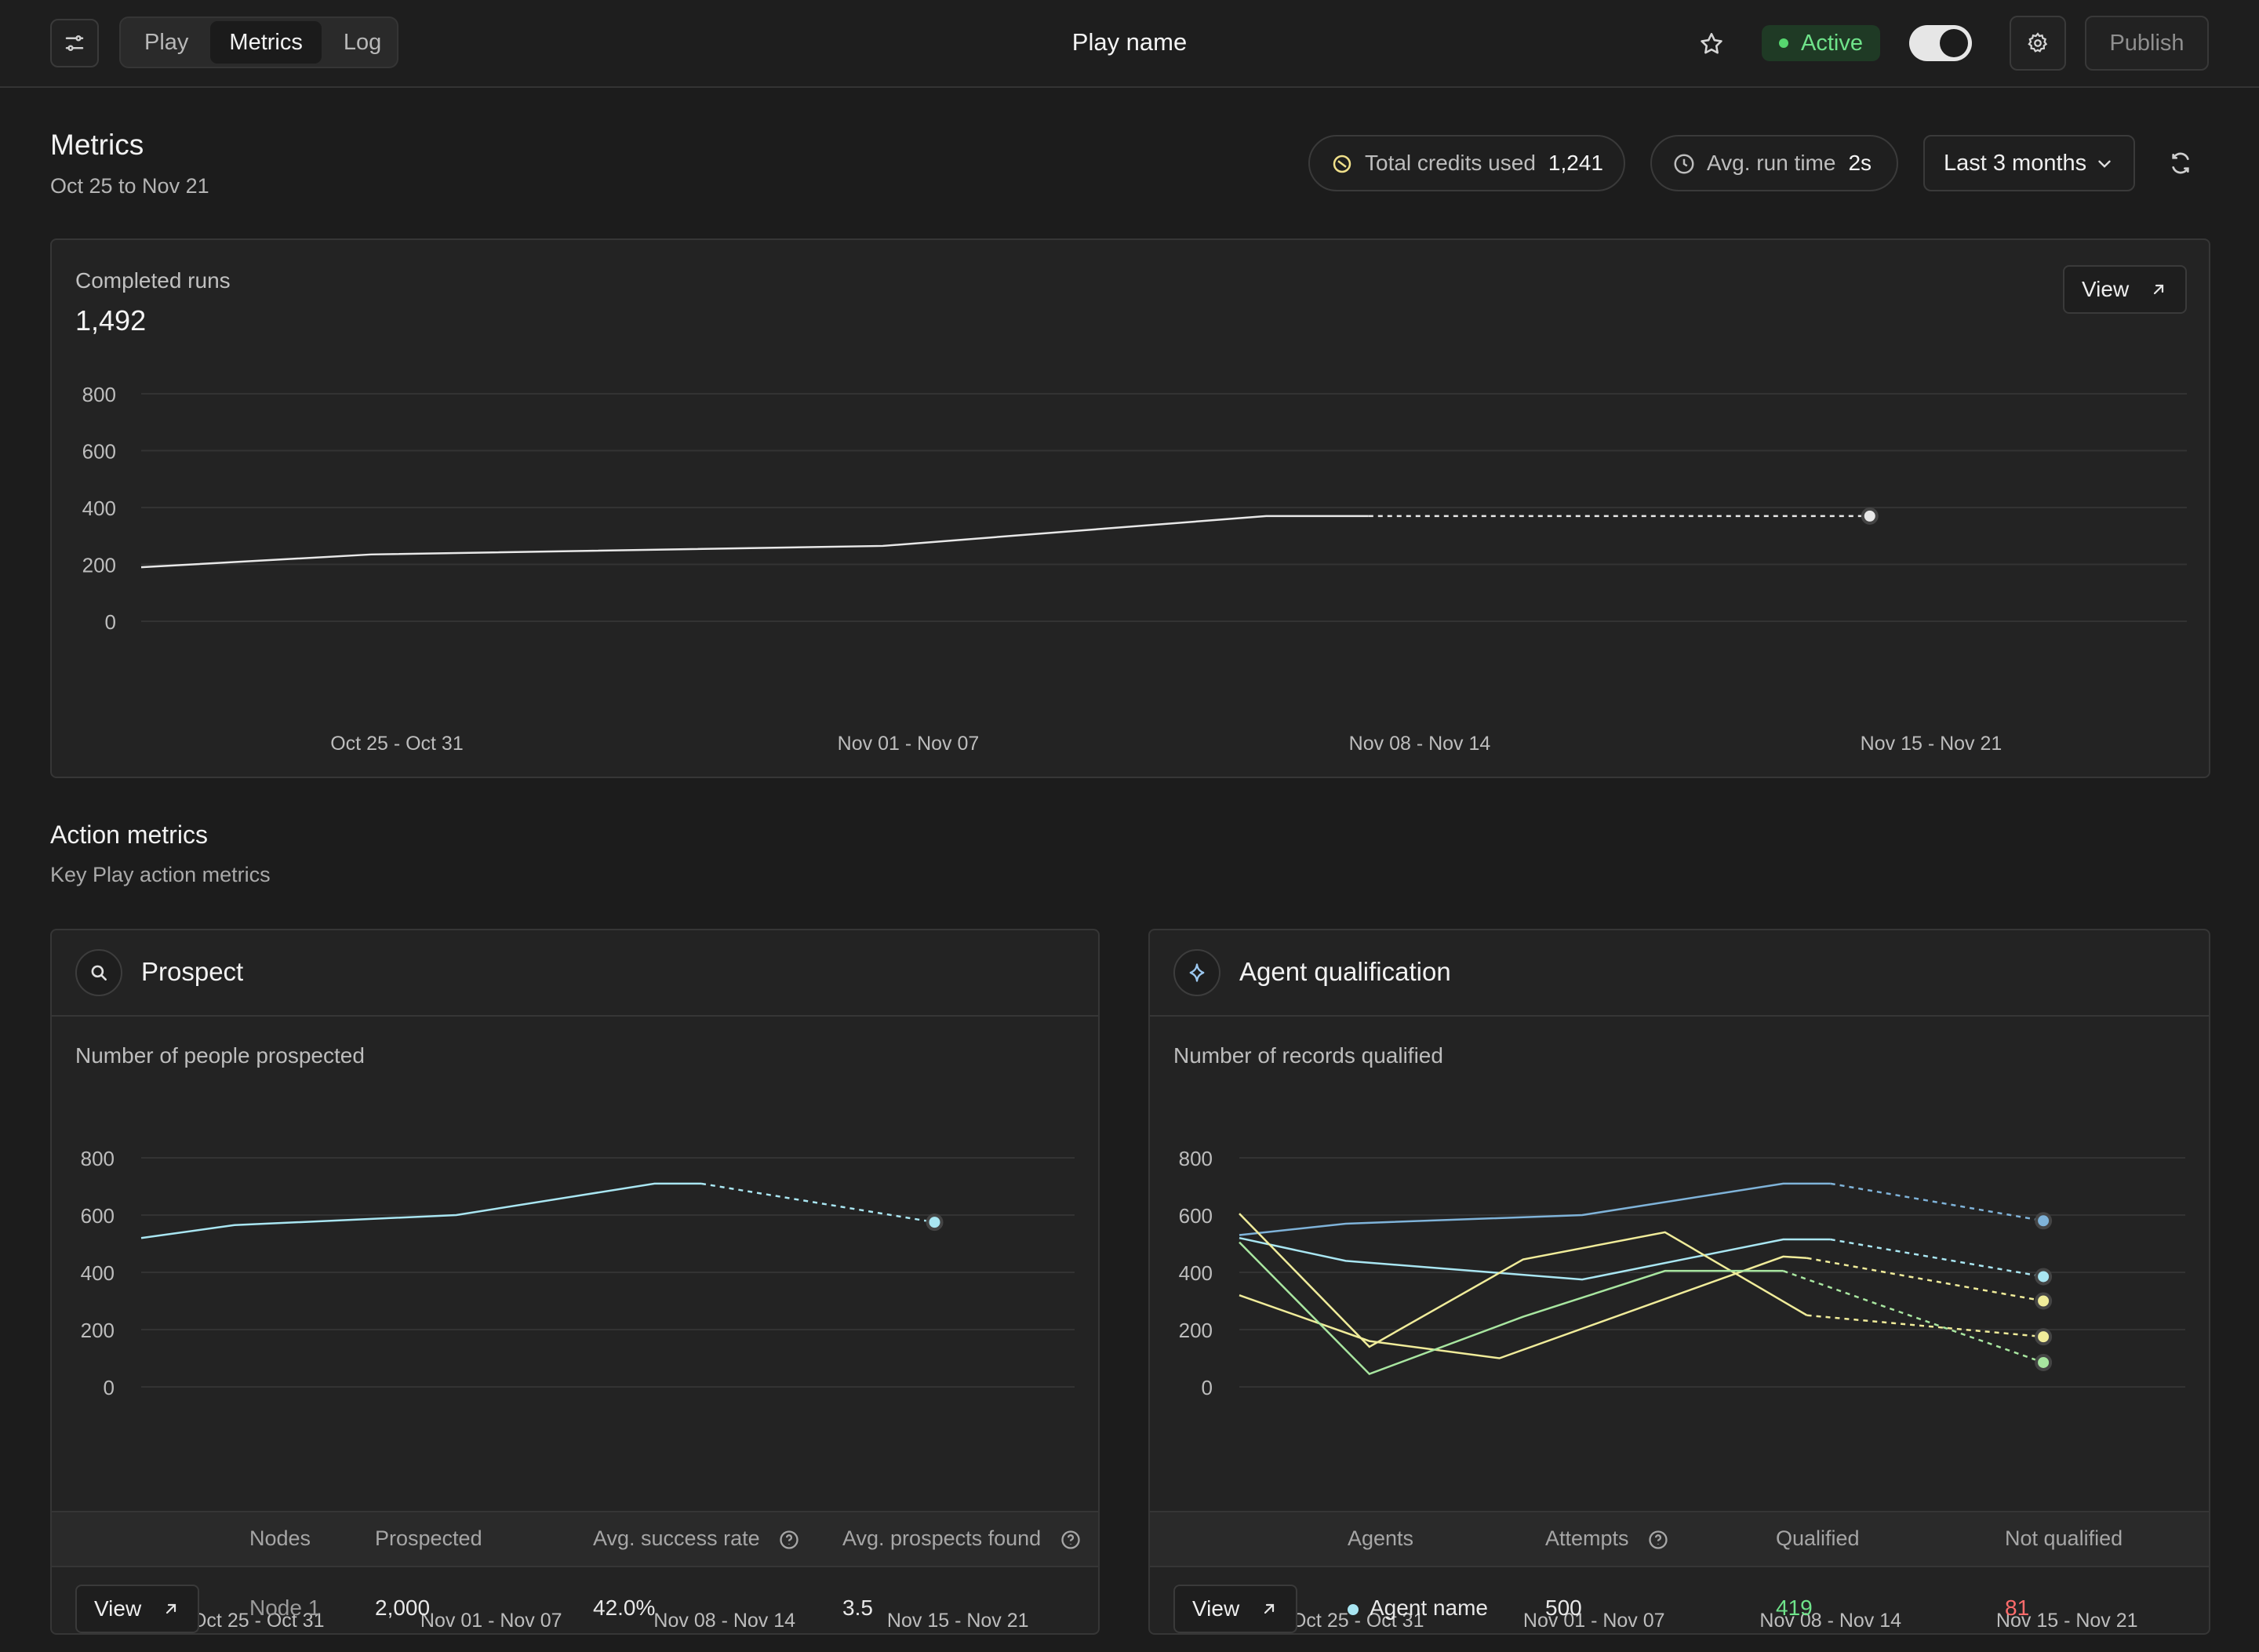 Image resolution: width=2259 pixels, height=1652 pixels. I want to click on col-prospected: Prospected, so click(428, 1538).